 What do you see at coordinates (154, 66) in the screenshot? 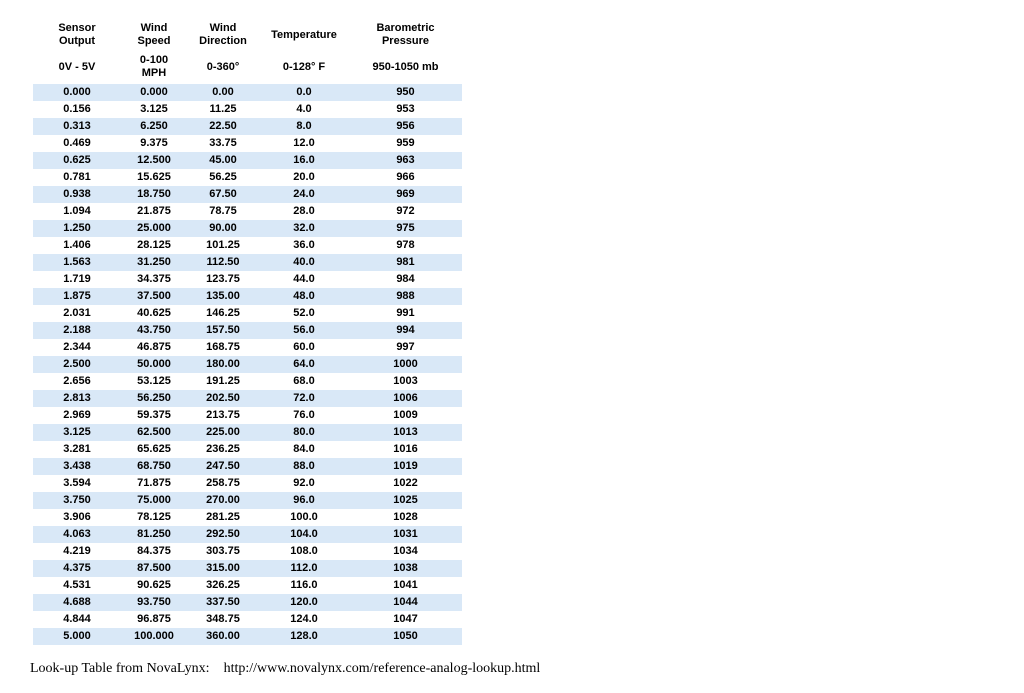
I see `column-range-wind-speed: 0-100 MPH` at bounding box center [154, 66].